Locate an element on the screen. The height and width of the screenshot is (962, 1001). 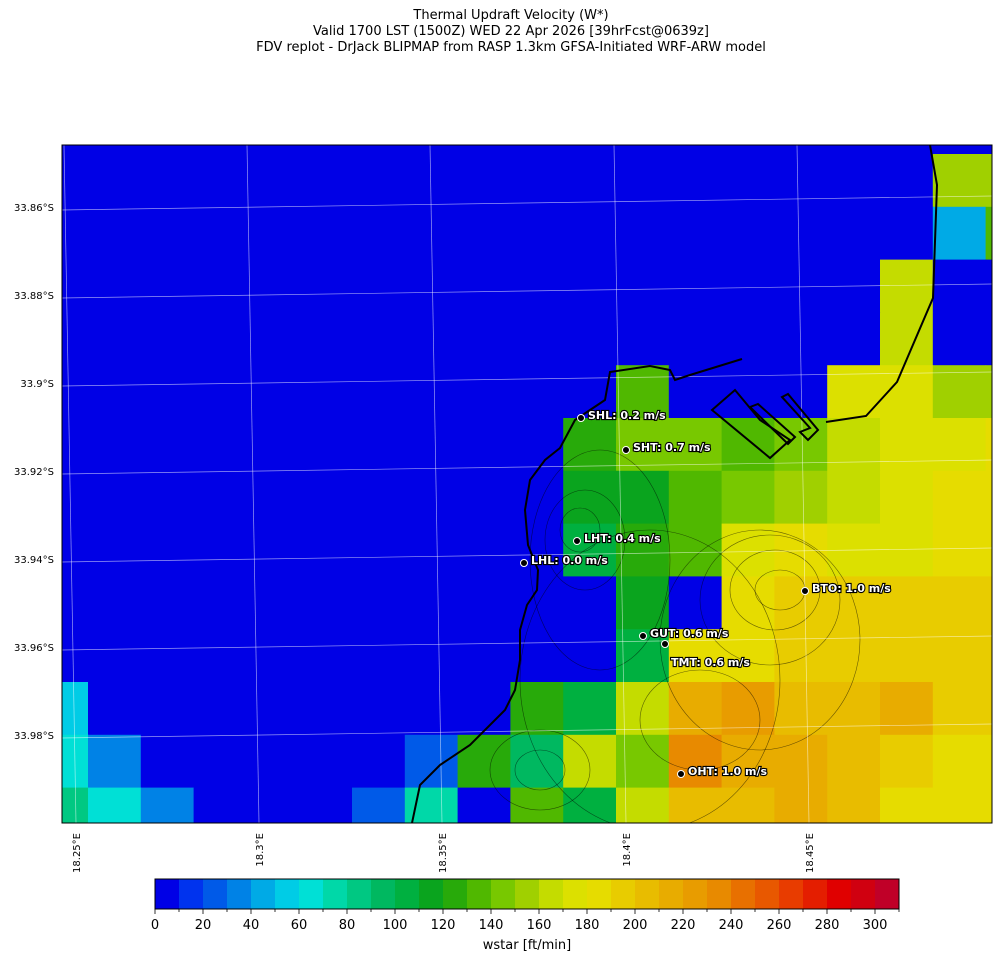
colorbar-tick-label: 120 is located at coordinates (443, 925).